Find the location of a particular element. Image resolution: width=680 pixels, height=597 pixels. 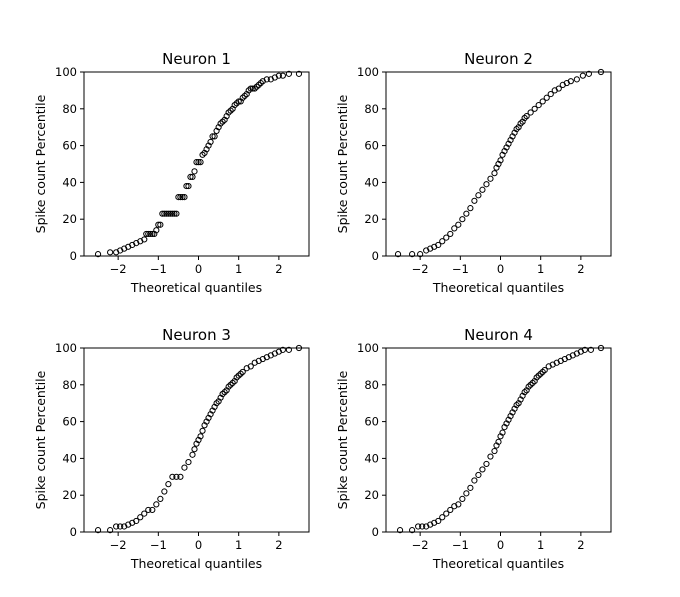

scatter-series is located at coordinates (198, 164).